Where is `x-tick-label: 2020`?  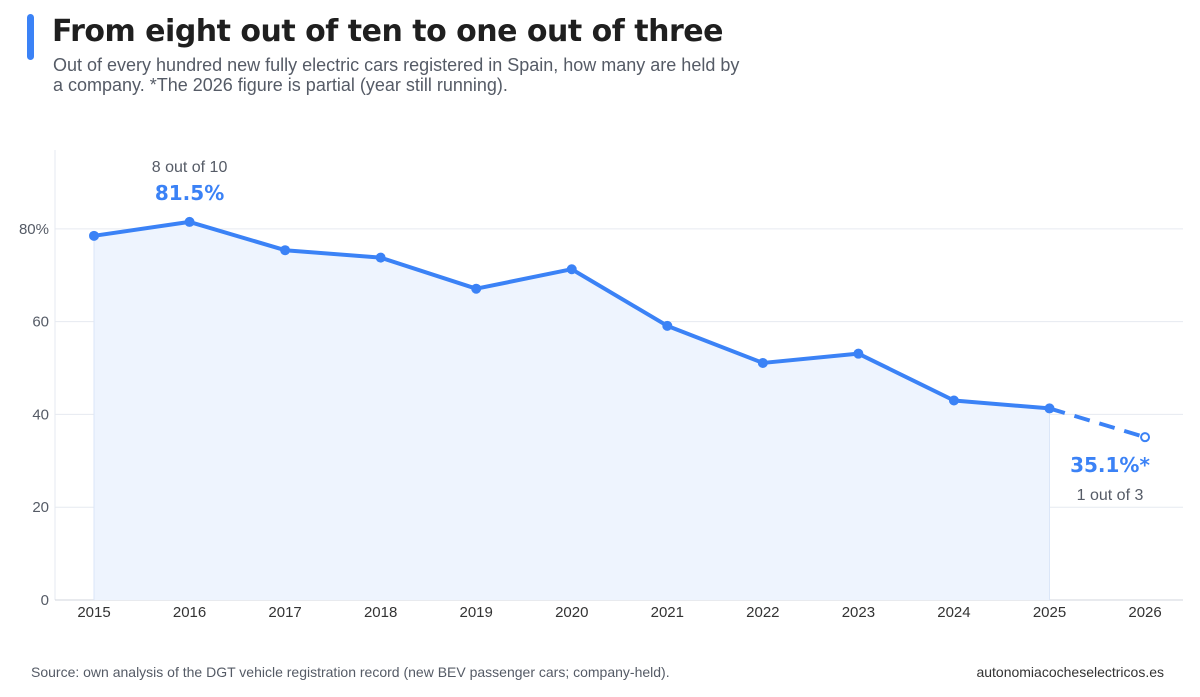 x-tick-label: 2020 is located at coordinates (571, 612).